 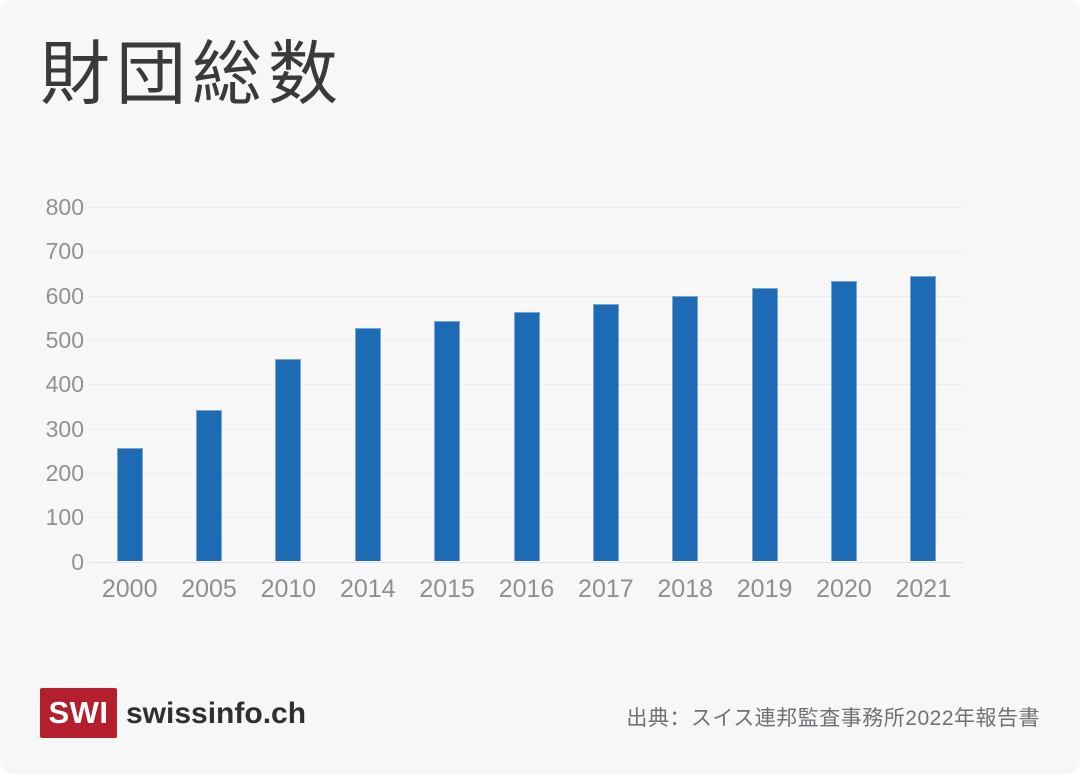 What do you see at coordinates (64, 207) in the screenshot?
I see `y-tick-label: 800` at bounding box center [64, 207].